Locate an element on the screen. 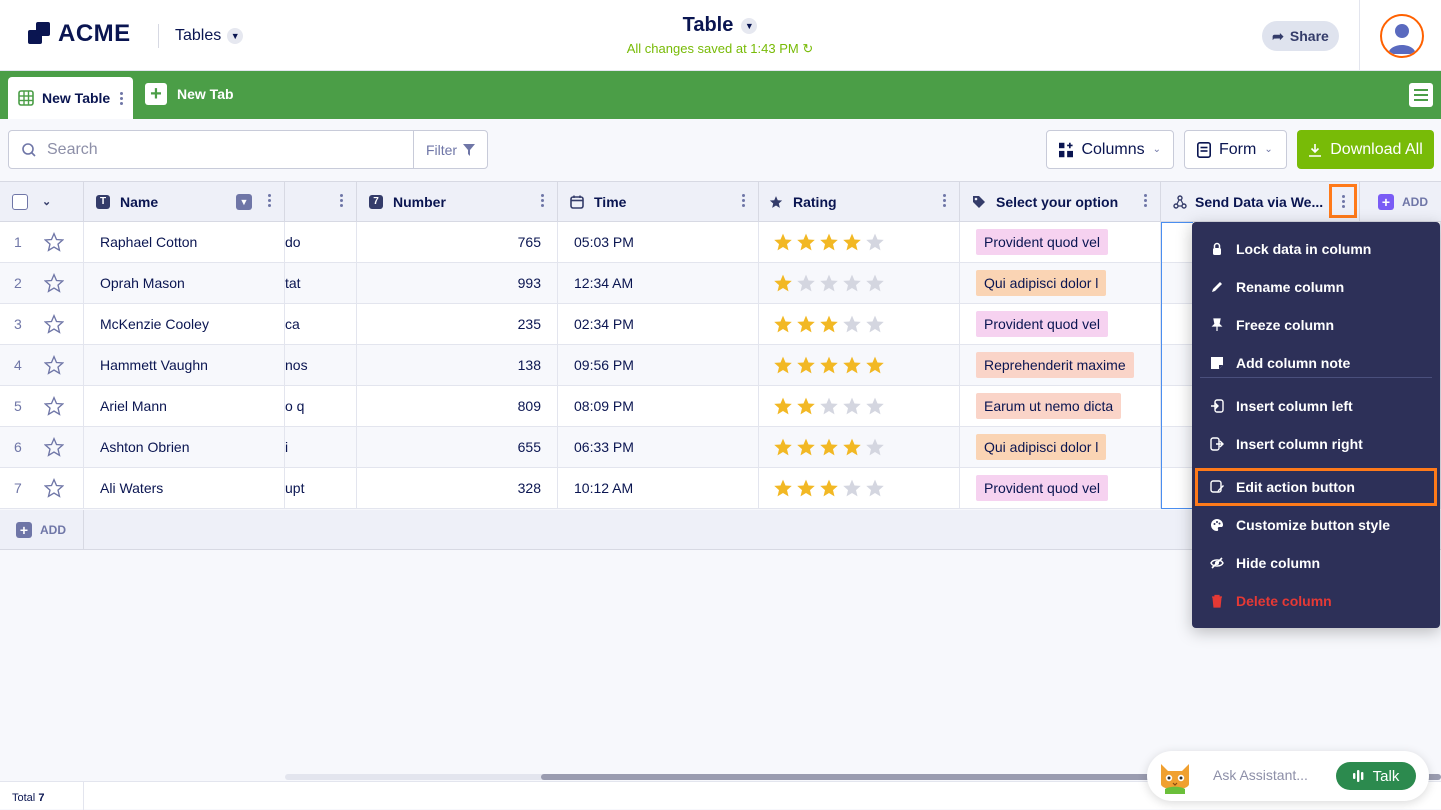 The image size is (1441, 810). page-title: Table is located at coordinates (708, 25).